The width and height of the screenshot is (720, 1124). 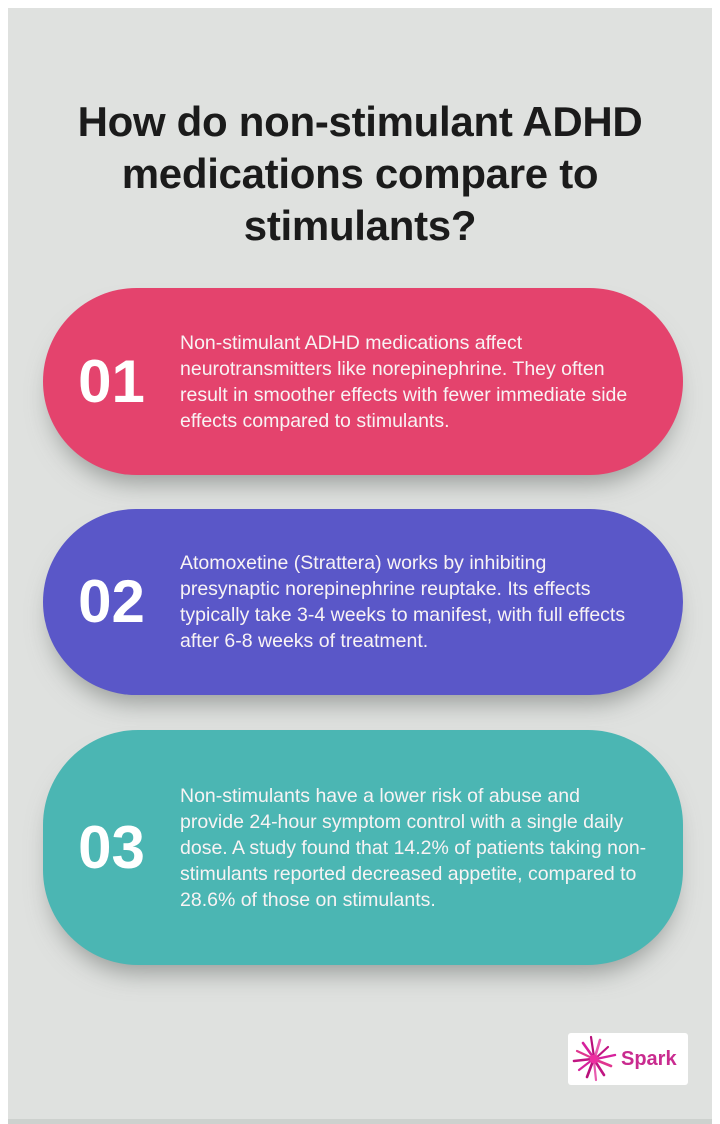 What do you see at coordinates (111, 601) in the screenshot?
I see `step-number-2: 02` at bounding box center [111, 601].